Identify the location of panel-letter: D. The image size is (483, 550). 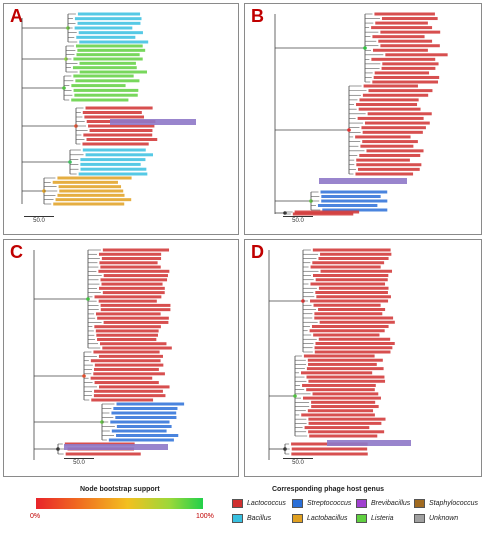
(257, 252).